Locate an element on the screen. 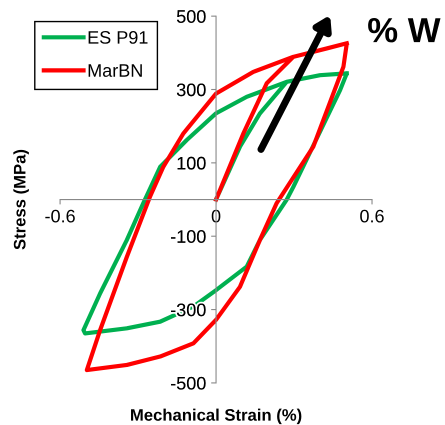 This screenshot has width=445, height=425. x-tick-label: 0.6 is located at coordinates (372, 216).